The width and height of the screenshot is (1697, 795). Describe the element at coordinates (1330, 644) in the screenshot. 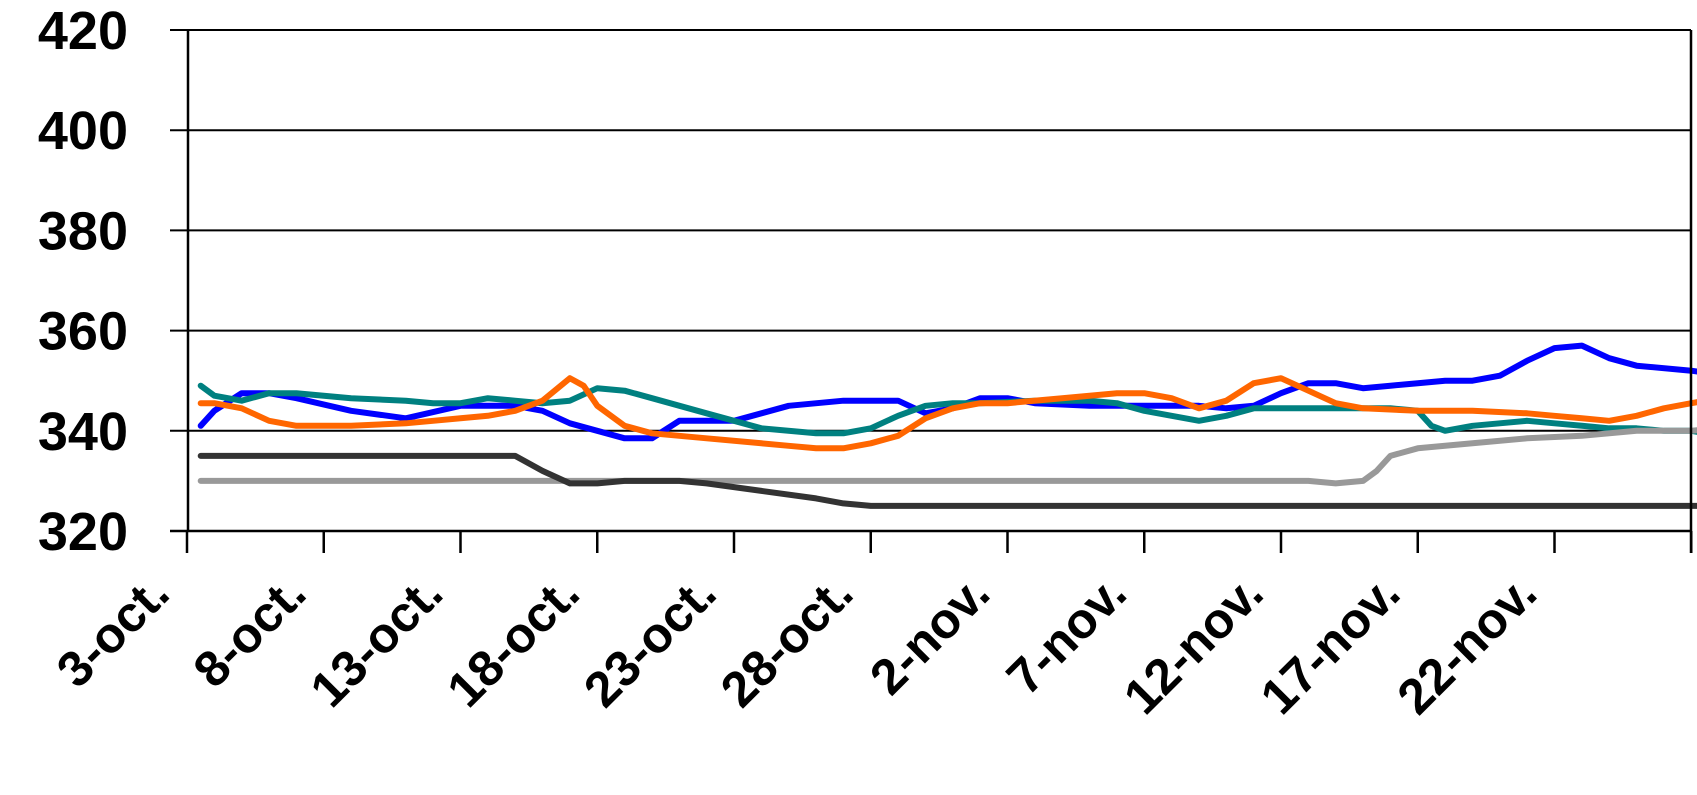

I see `x-tick-label: 17-nov.` at that location.